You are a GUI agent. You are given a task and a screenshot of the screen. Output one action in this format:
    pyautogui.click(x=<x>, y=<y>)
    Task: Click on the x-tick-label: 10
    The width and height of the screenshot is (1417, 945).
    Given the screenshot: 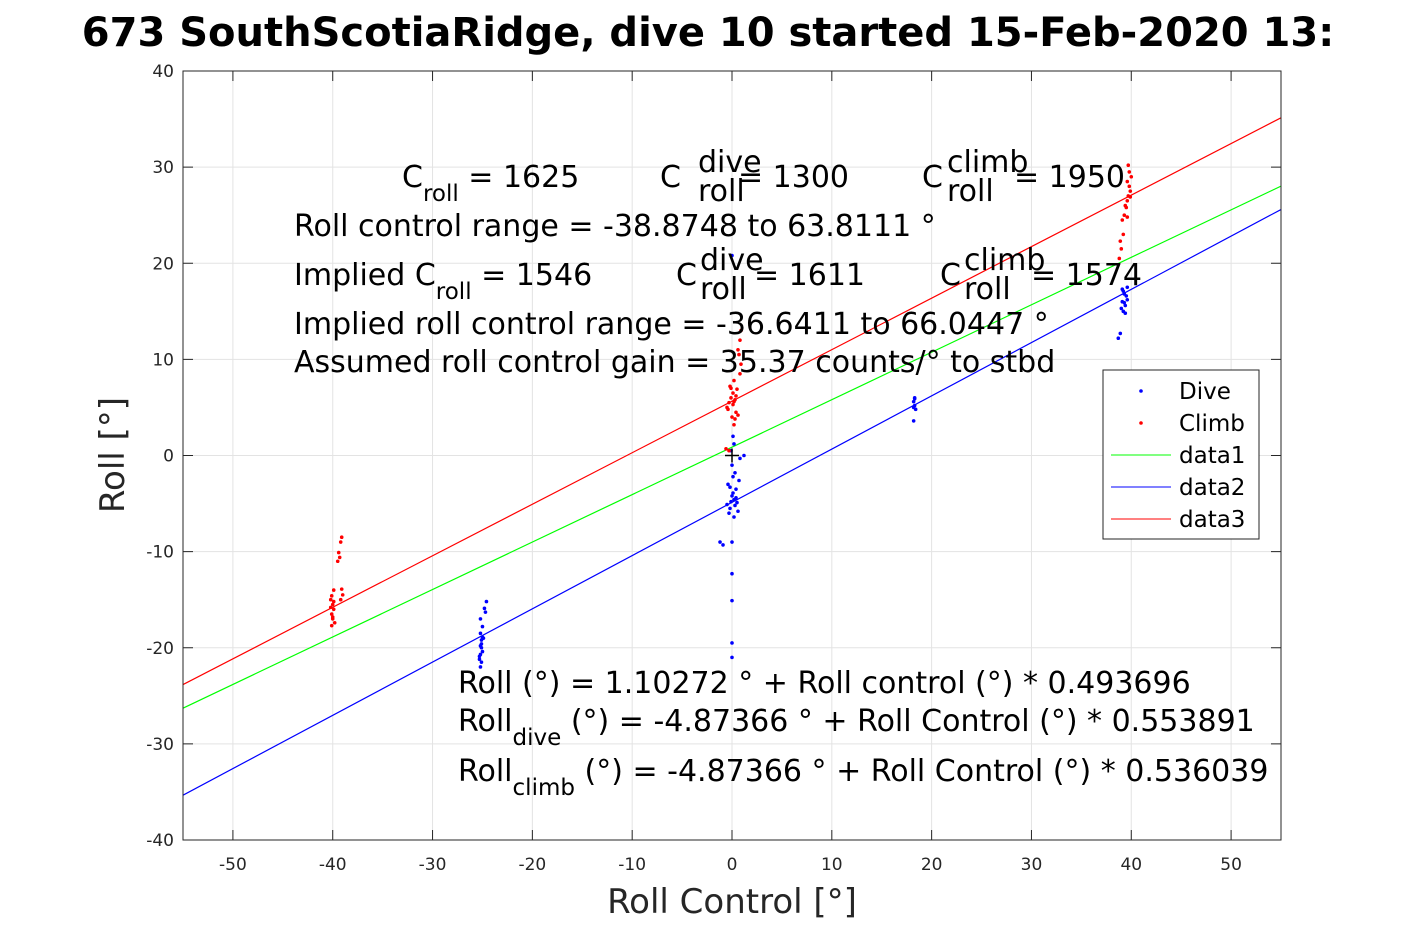 What is the action you would take?
    pyautogui.click(x=832, y=865)
    